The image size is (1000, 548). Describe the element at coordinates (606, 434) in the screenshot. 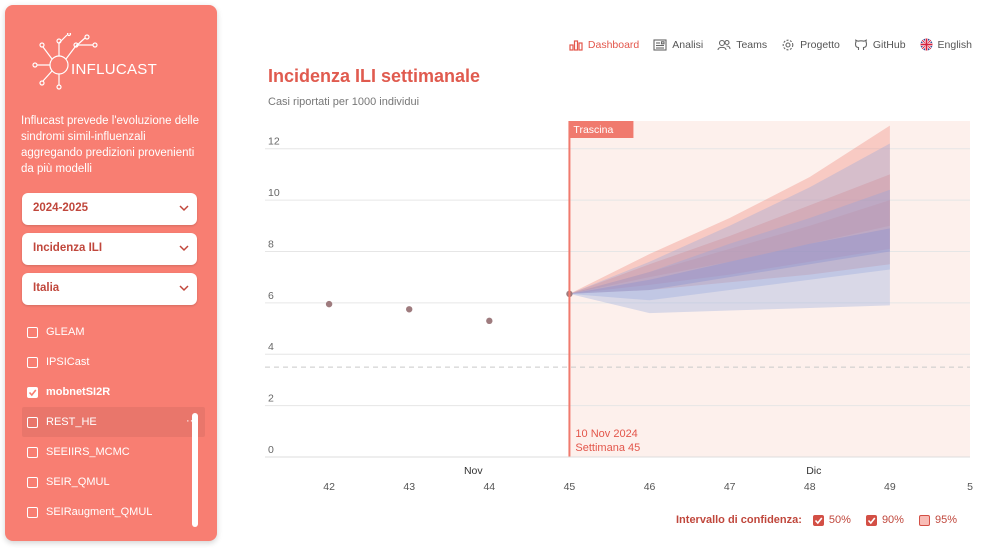

I see `drag-date-label: 10 Nov 2024` at that location.